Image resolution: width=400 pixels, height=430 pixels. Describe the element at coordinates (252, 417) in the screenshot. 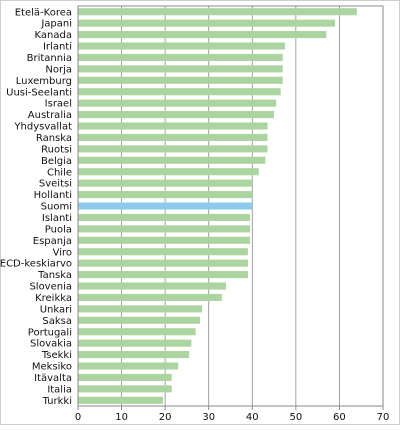

I see `x-tick-label-40: 40` at that location.